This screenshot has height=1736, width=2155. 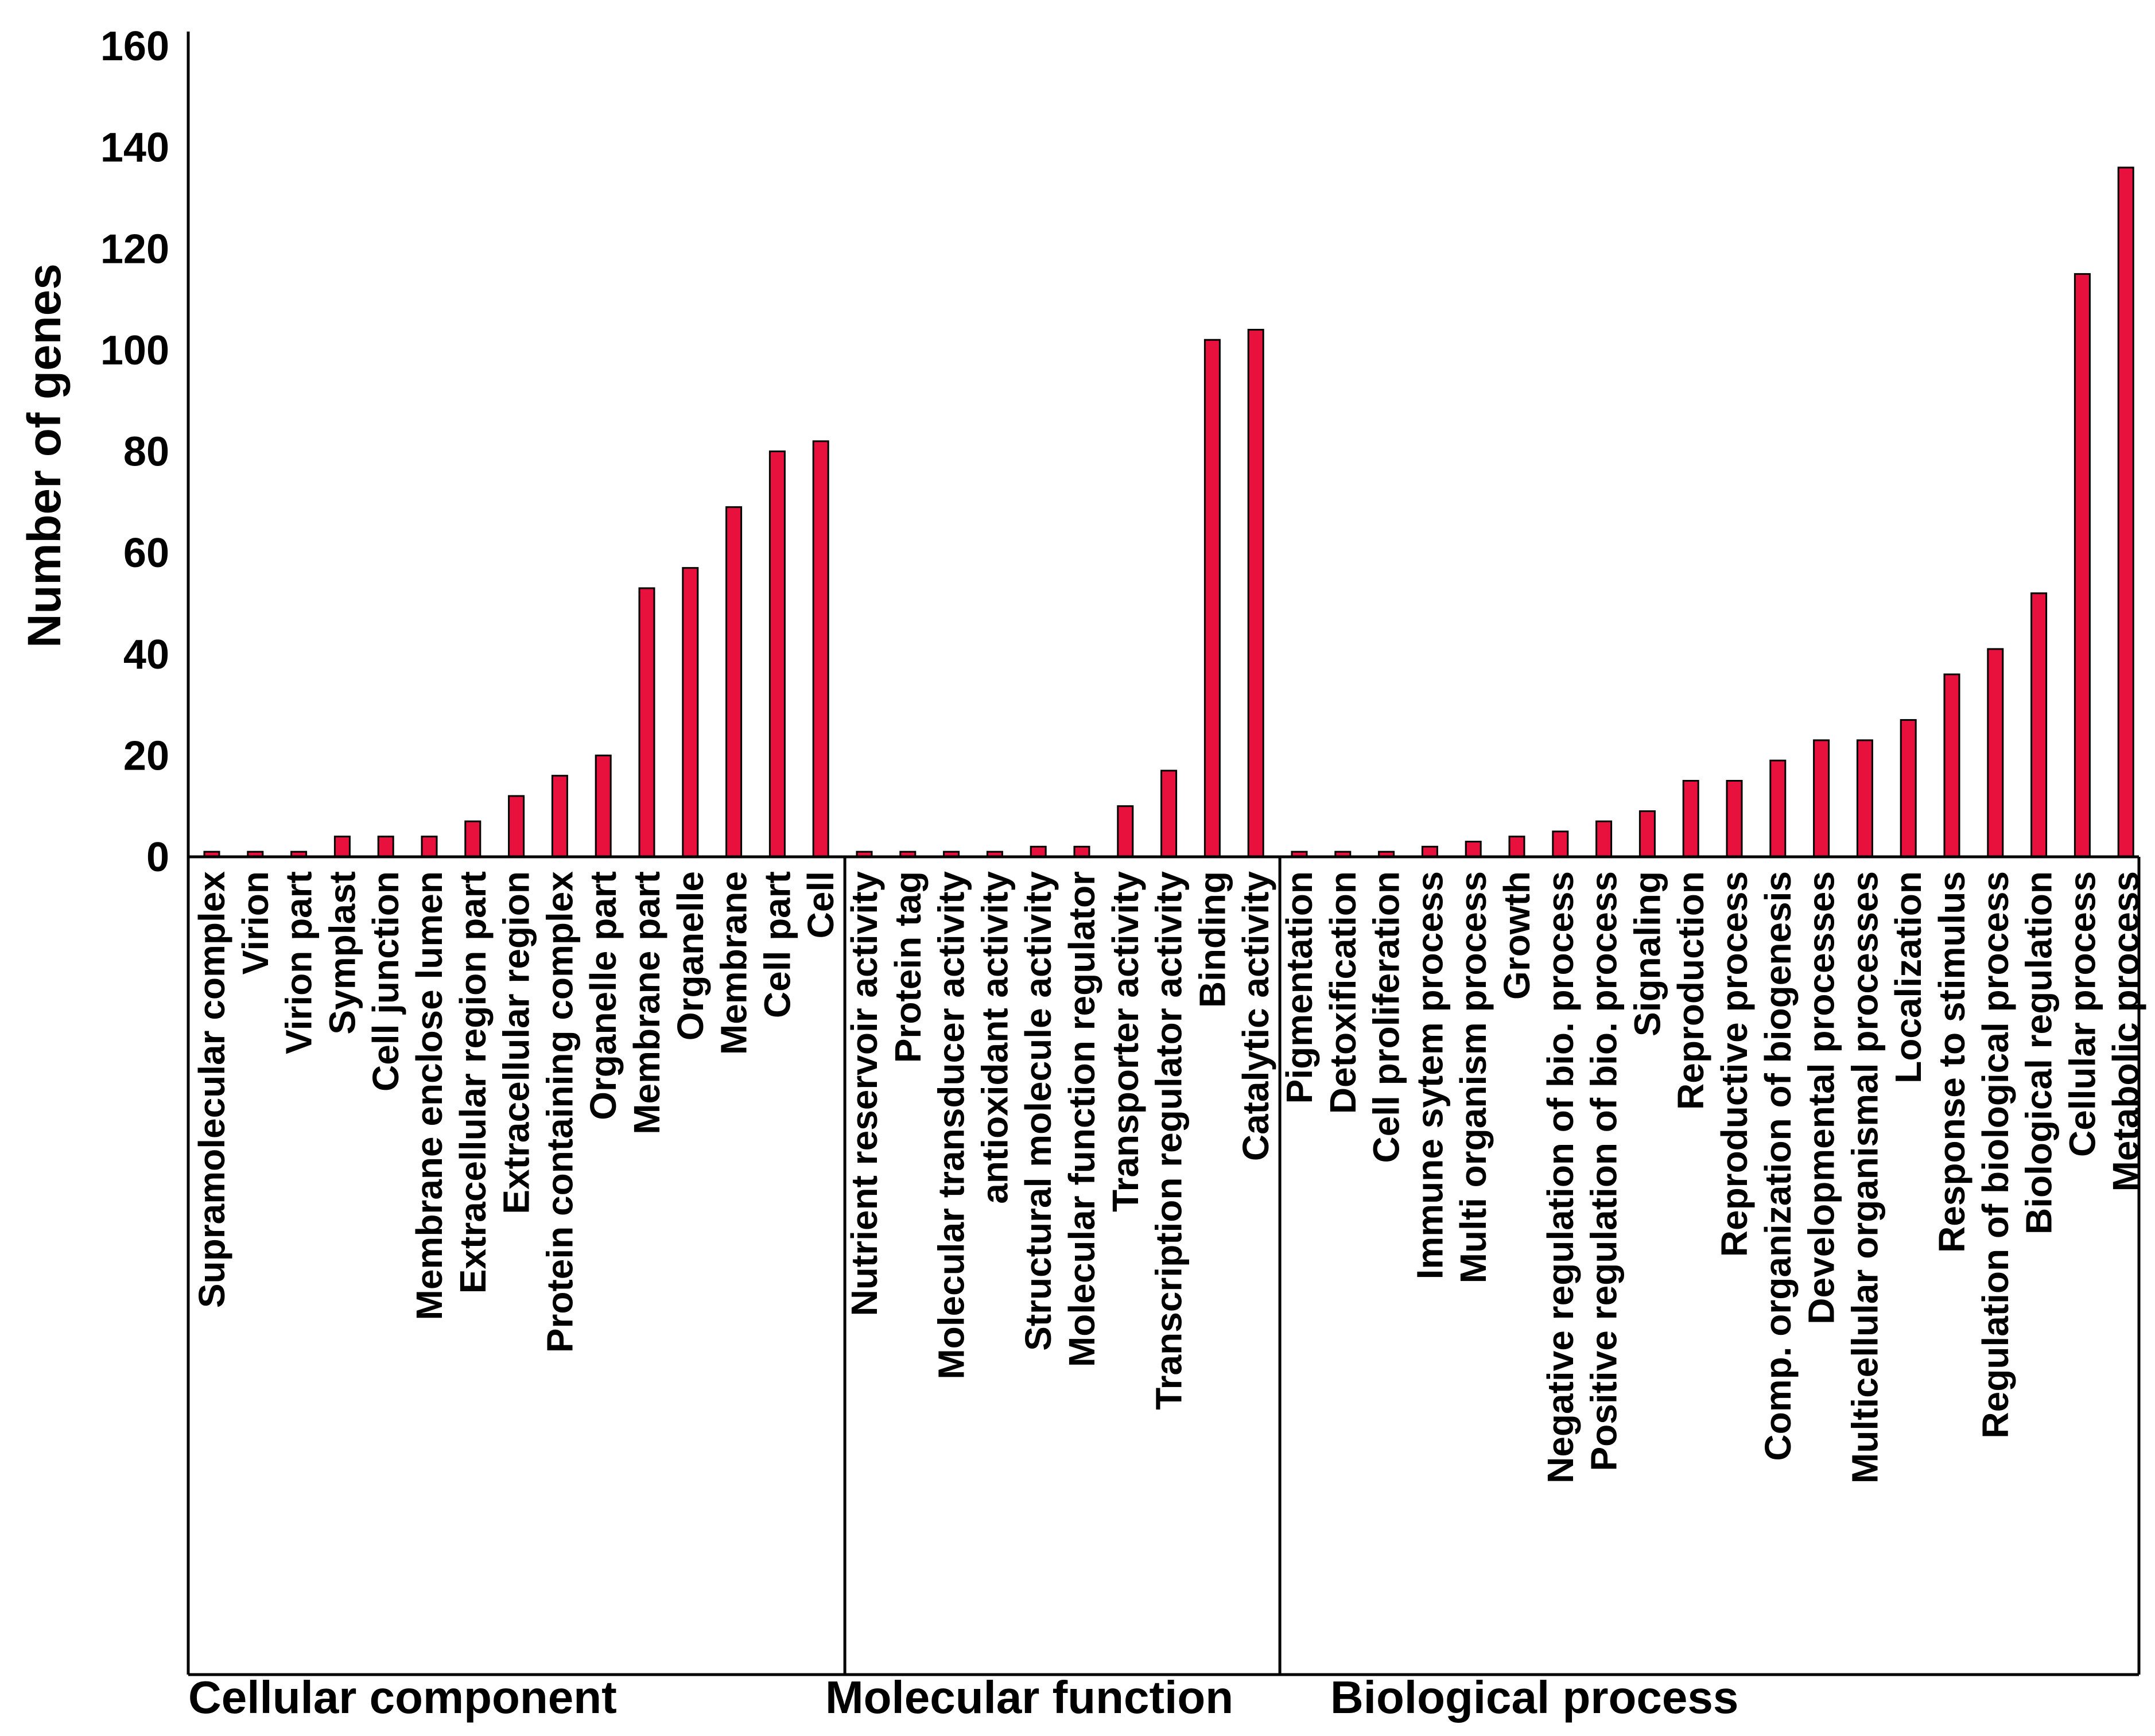 I want to click on category-label-localization: Localization, so click(x=1908, y=977).